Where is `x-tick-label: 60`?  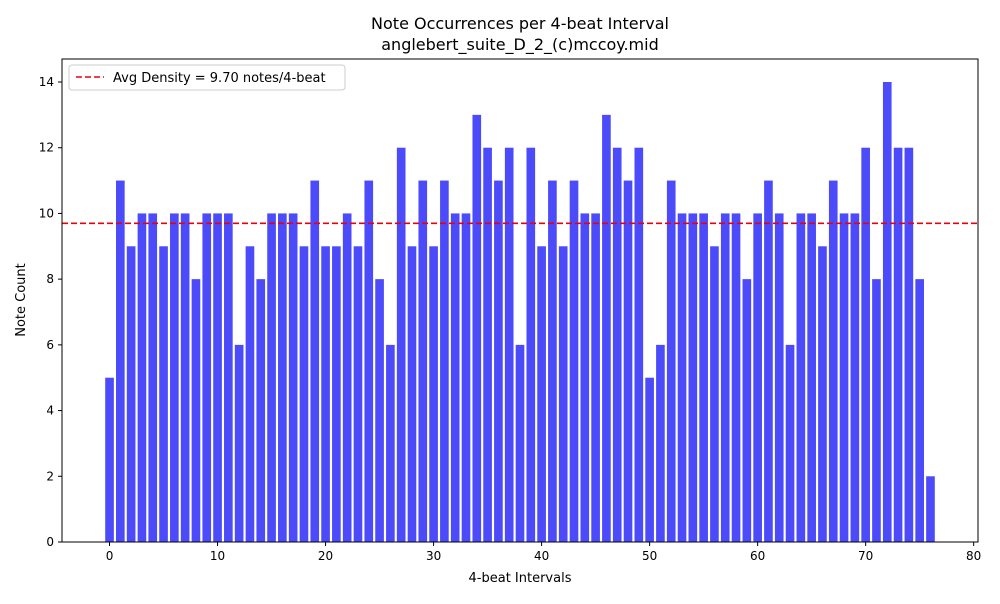
x-tick-label: 60 is located at coordinates (757, 556).